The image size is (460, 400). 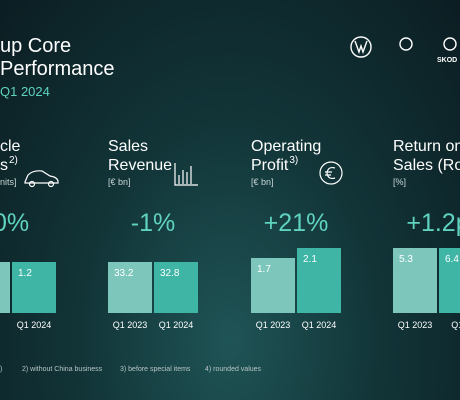 What do you see at coordinates (170, 273) in the screenshot?
I see `bar-value: 32.8` at bounding box center [170, 273].